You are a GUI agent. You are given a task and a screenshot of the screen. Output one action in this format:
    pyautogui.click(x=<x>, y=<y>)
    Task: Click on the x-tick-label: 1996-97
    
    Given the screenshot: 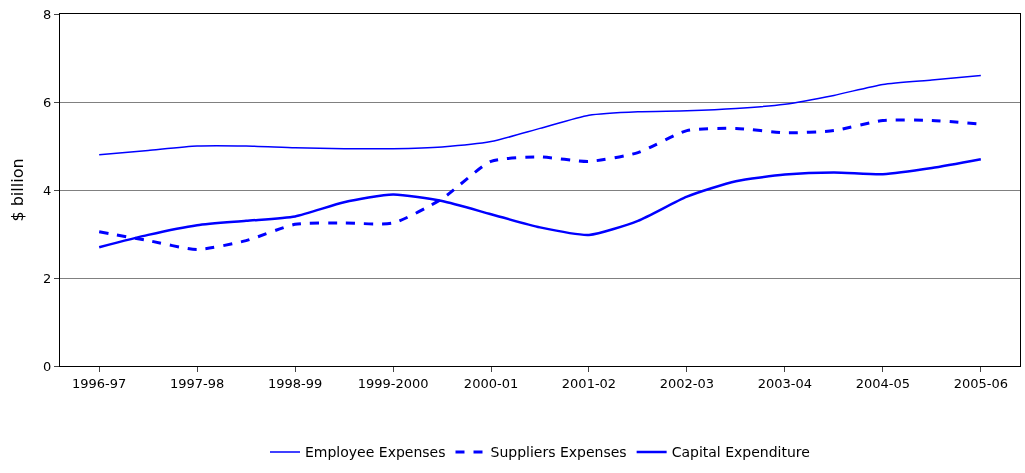 What is the action you would take?
    pyautogui.click(x=99, y=383)
    